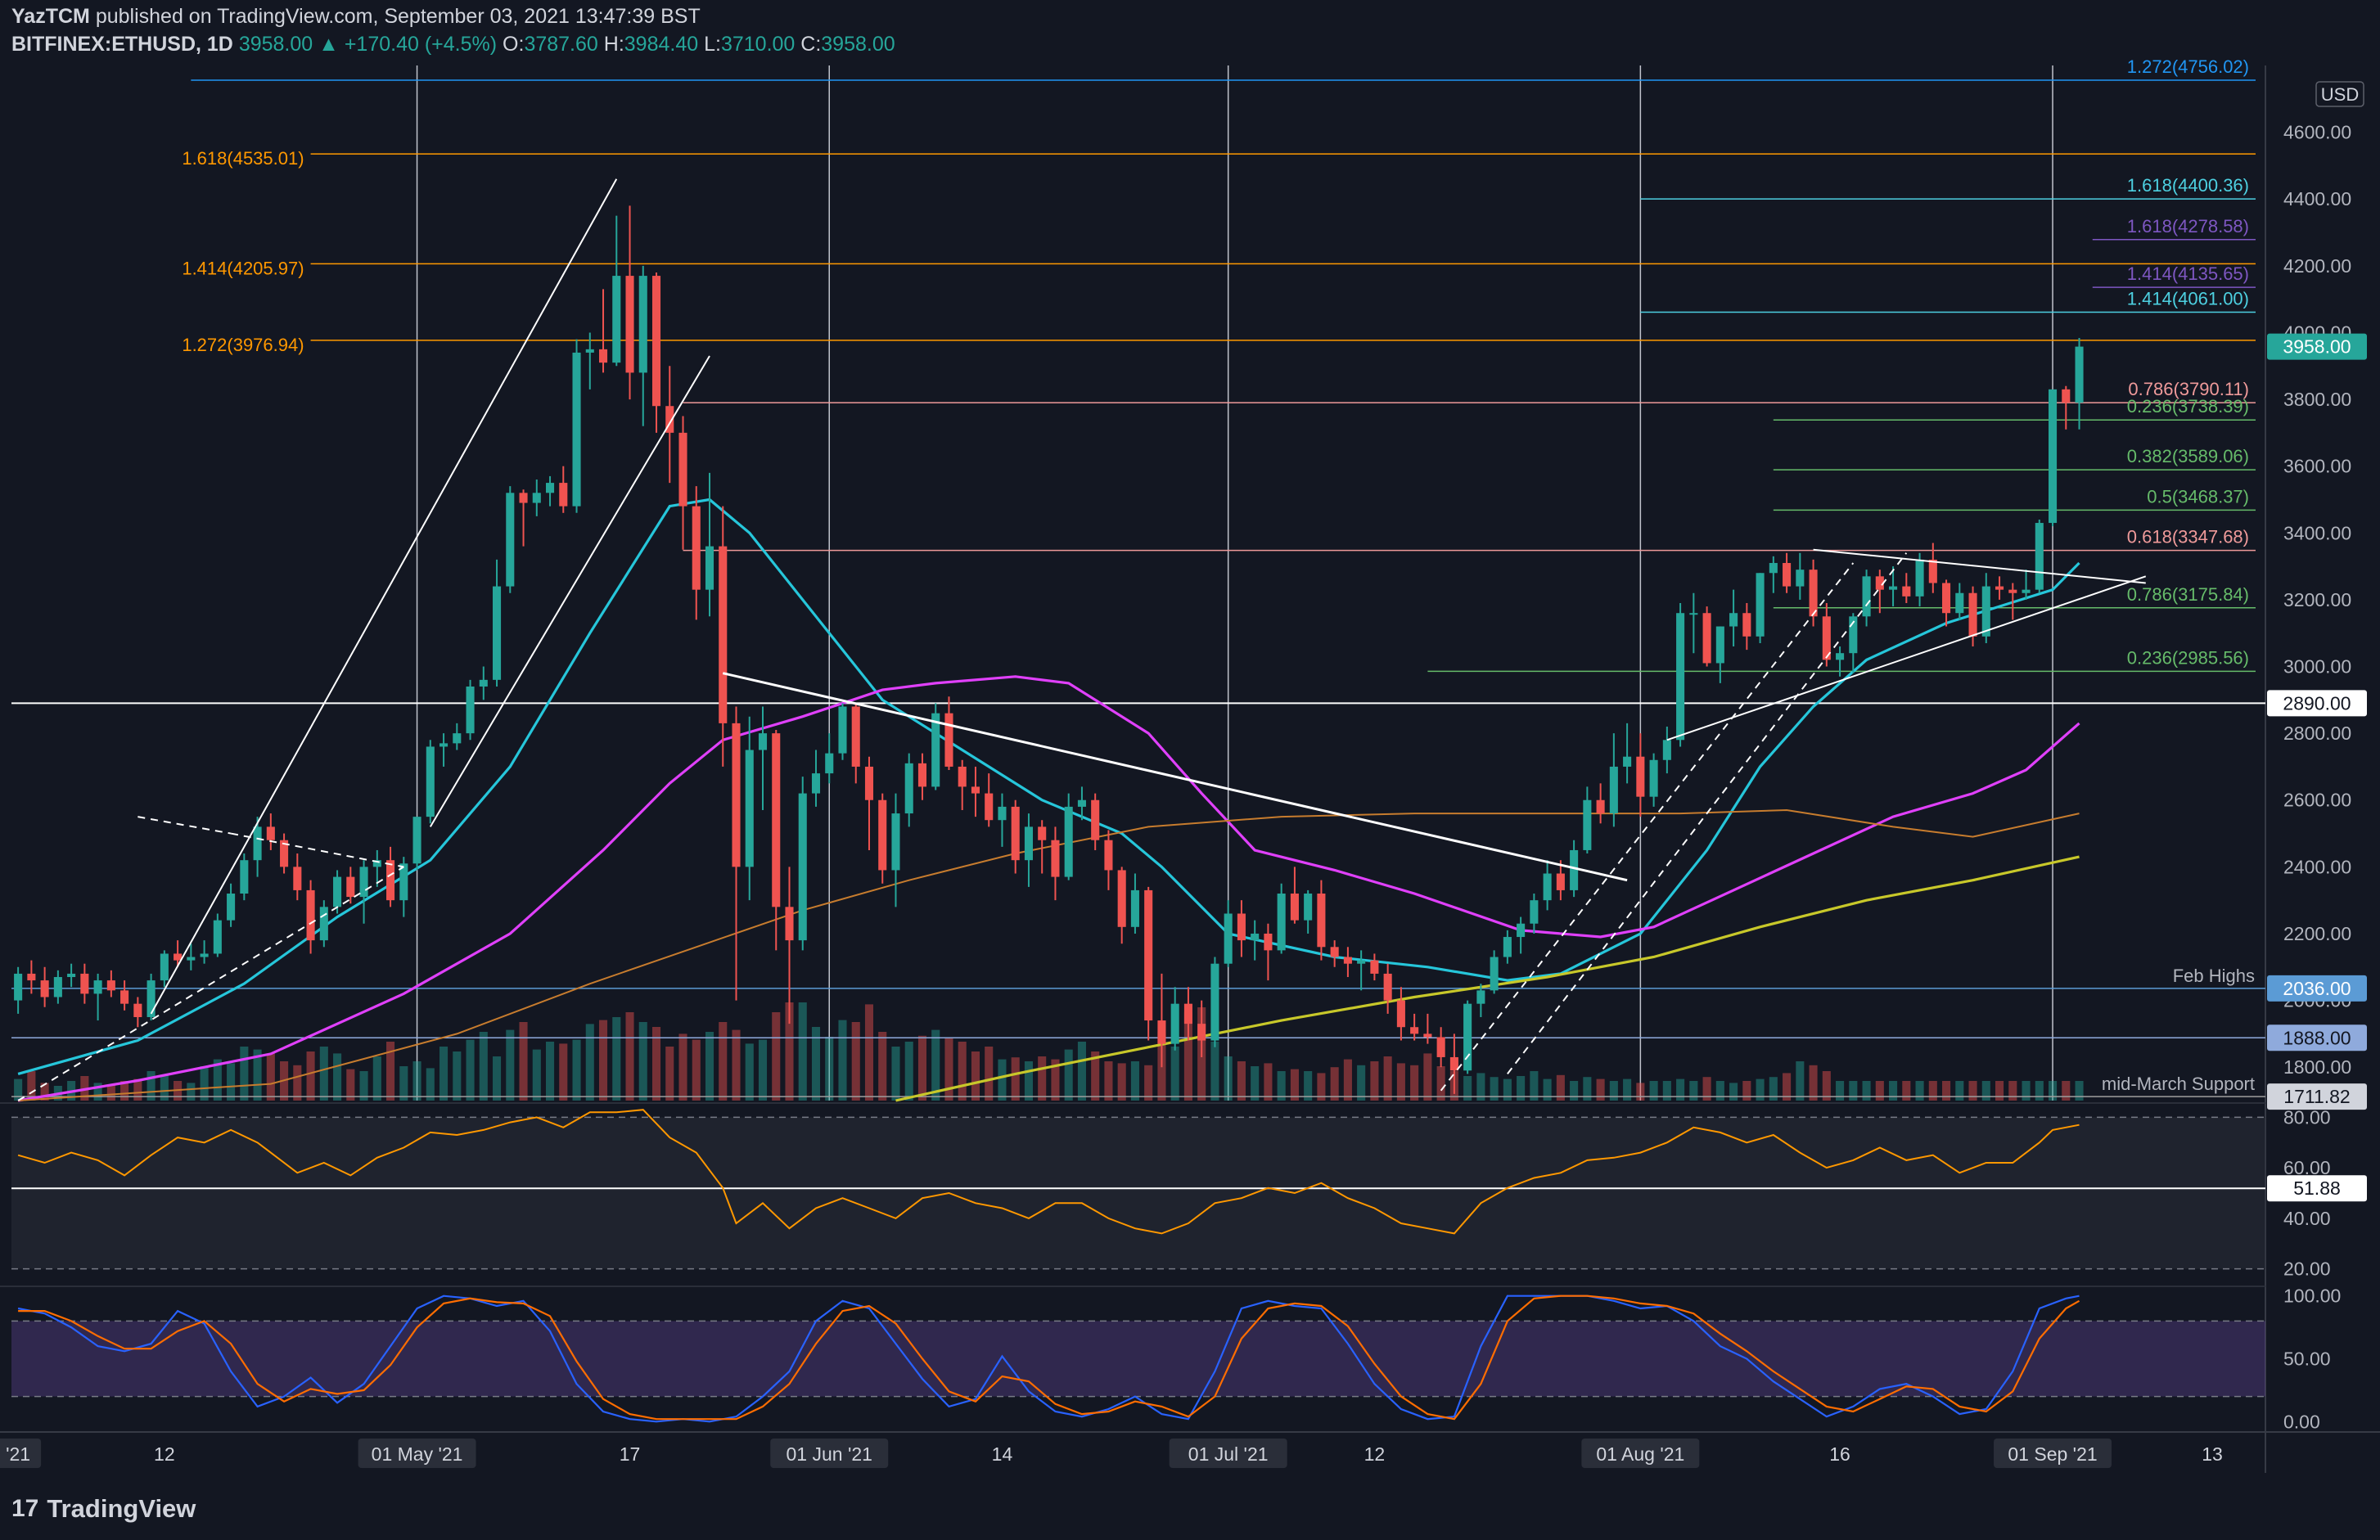 The height and width of the screenshot is (1540, 2380). What do you see at coordinates (2317, 198) in the screenshot?
I see `price-tick-label: 4400.00` at bounding box center [2317, 198].